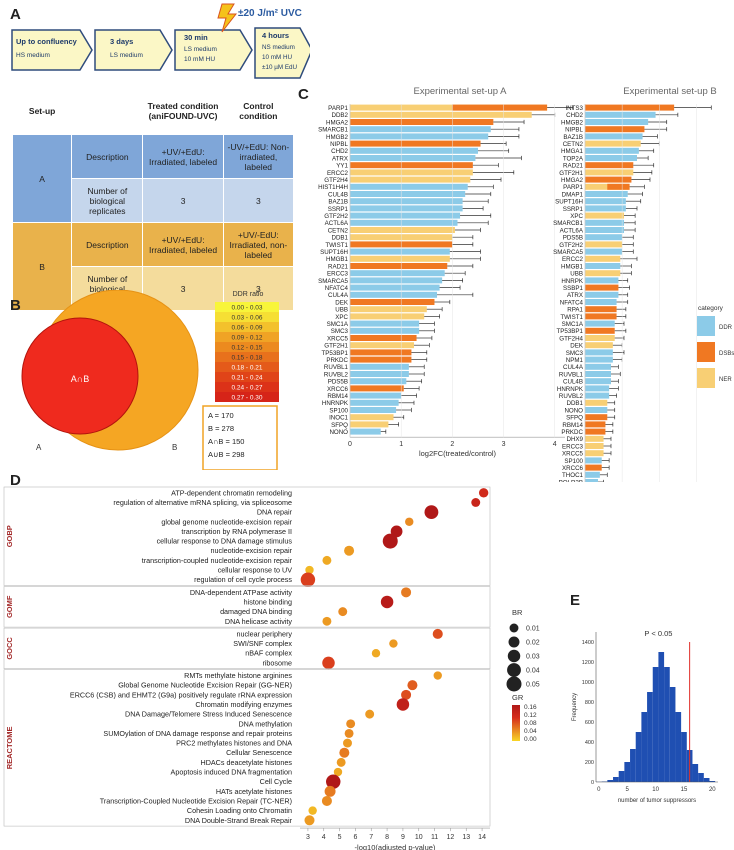 Image resolution: width=734 pixels, height=850 pixels. Describe the element at coordinates (226, 441) in the screenshot. I see `venn-stat-intersect: A∩B = 150` at that location.